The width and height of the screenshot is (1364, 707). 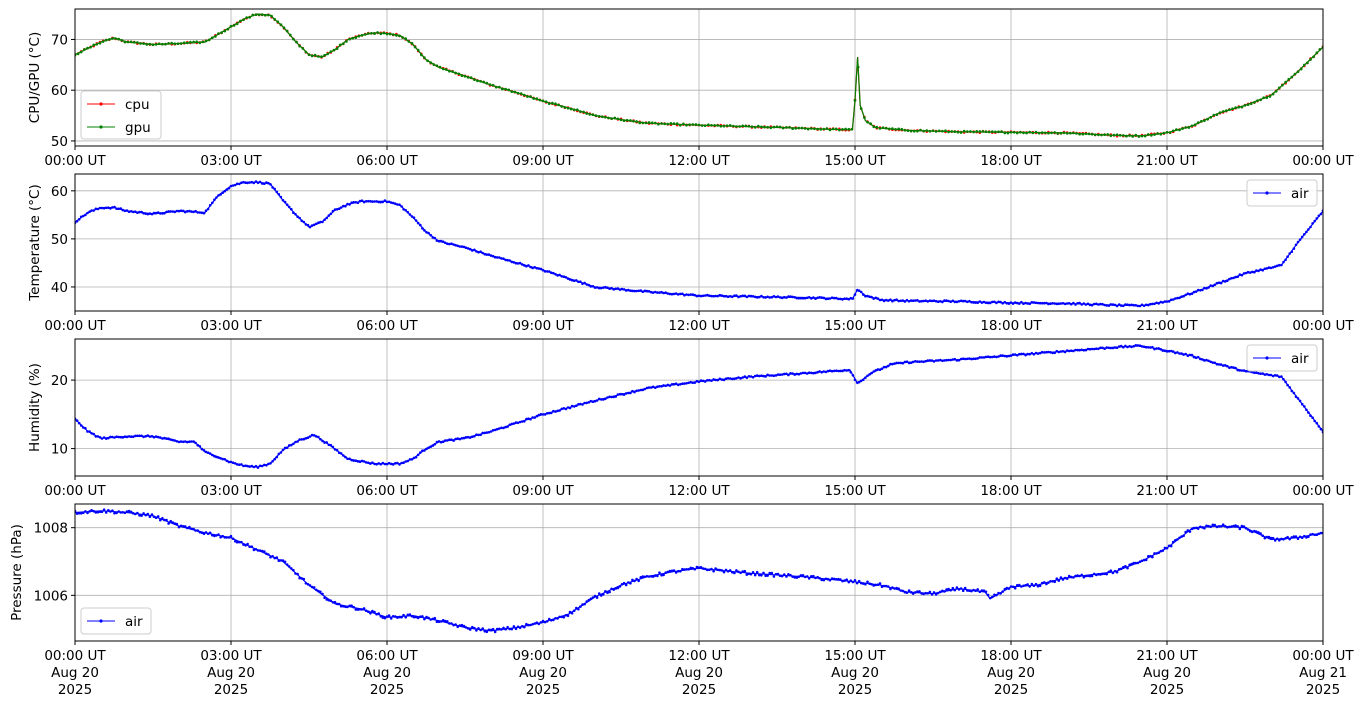 I want to click on legend: air, so click(x=1282, y=358).